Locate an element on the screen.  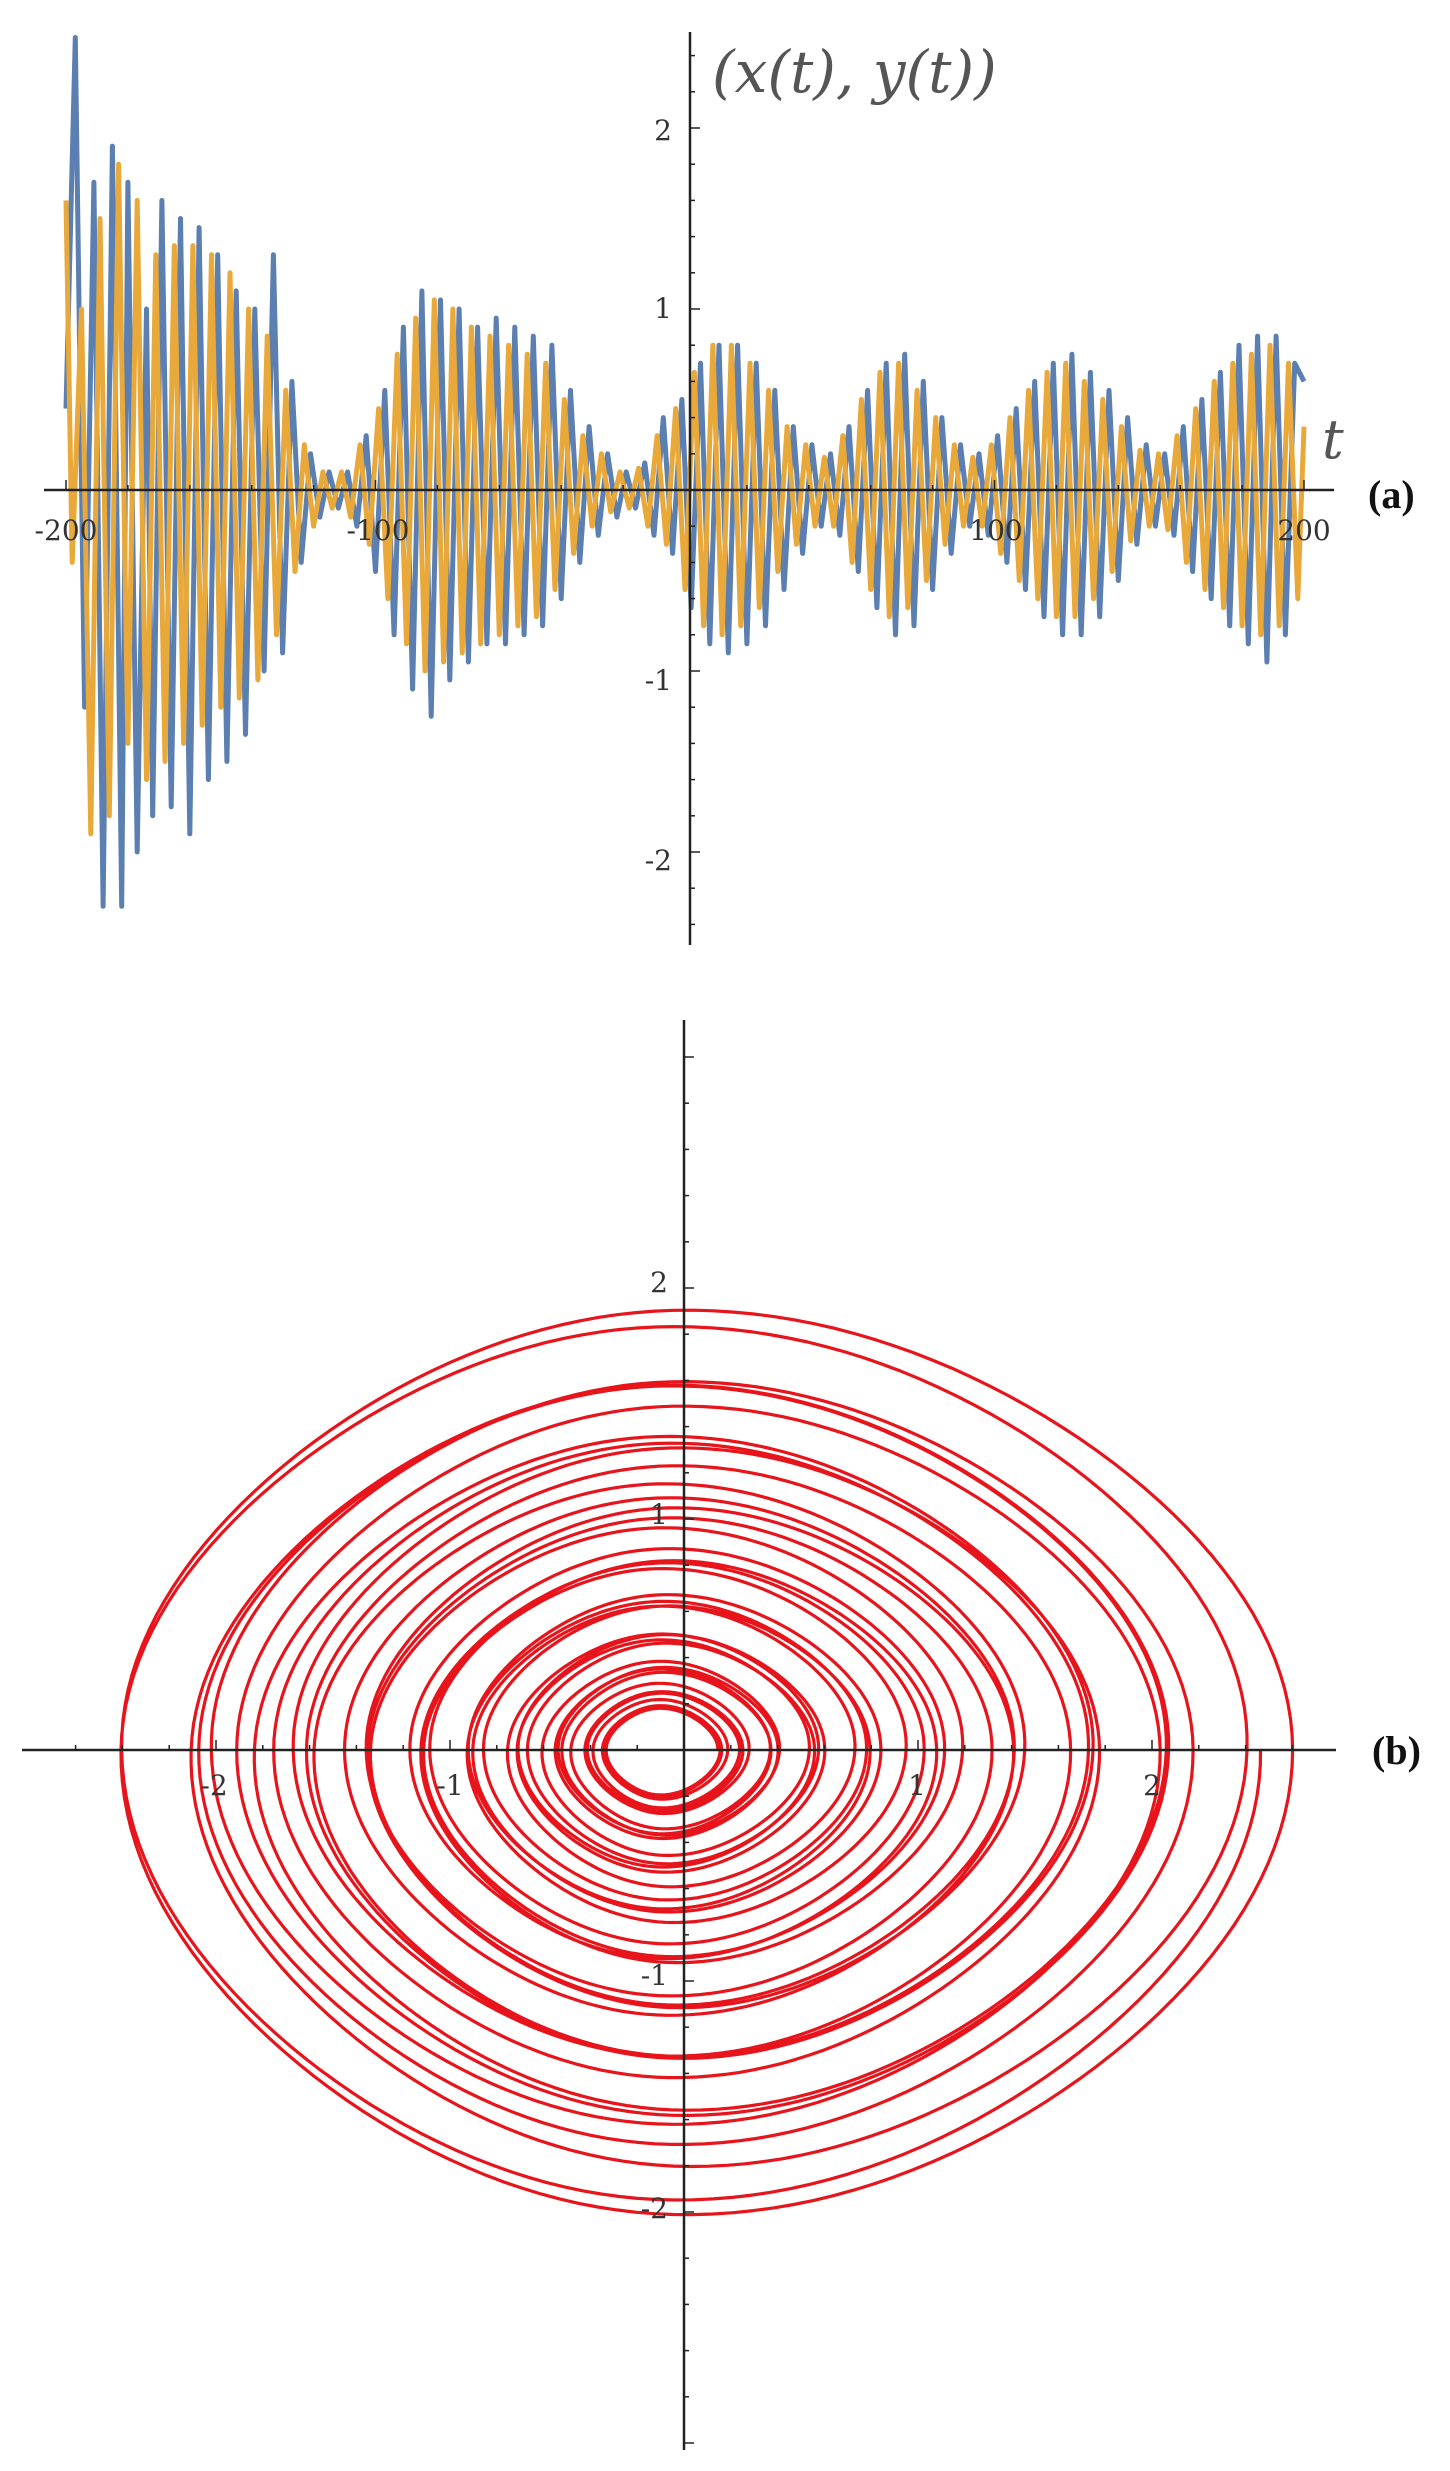
chart-a-tick-label-x-neg200: -200 is located at coordinates (66, 530).